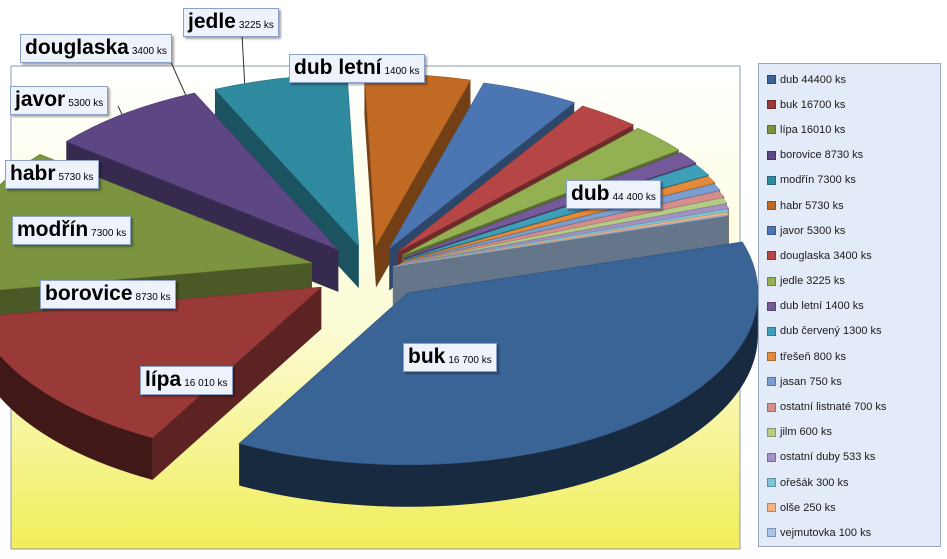 Image resolution: width=947 pixels, height=559 pixels. What do you see at coordinates (853, 507) in the screenshot?
I see `legend-item-olse: olše 250 ks` at bounding box center [853, 507].